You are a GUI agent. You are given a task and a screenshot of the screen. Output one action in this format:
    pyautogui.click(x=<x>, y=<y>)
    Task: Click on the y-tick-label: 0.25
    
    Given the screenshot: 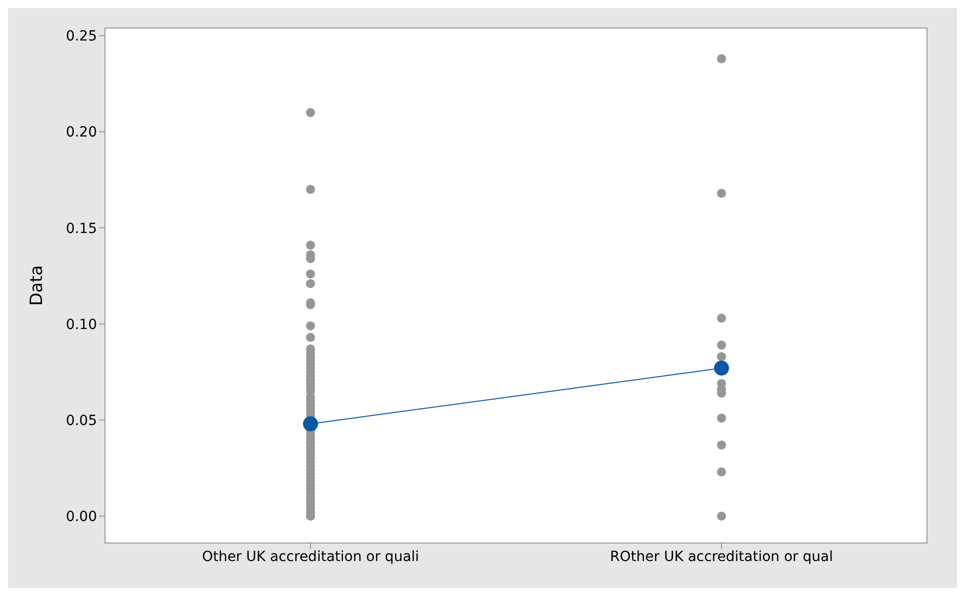 What is the action you would take?
    pyautogui.click(x=81, y=36)
    